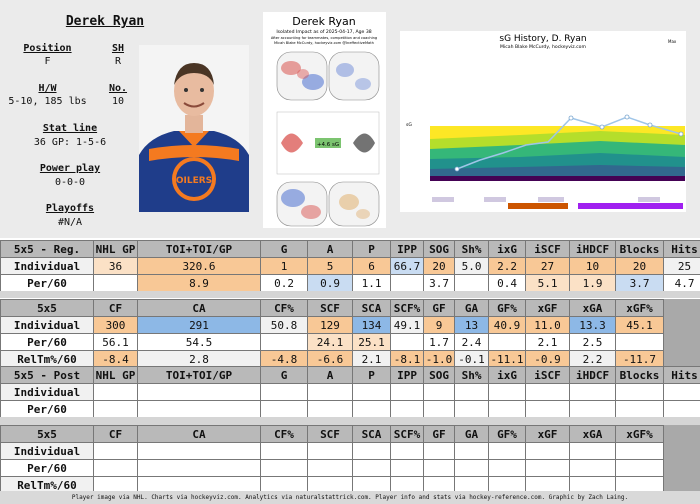 This screenshot has width=700, height=504. Describe the element at coordinates (115, 375) in the screenshot. I see `column-header: NHL GP` at that location.